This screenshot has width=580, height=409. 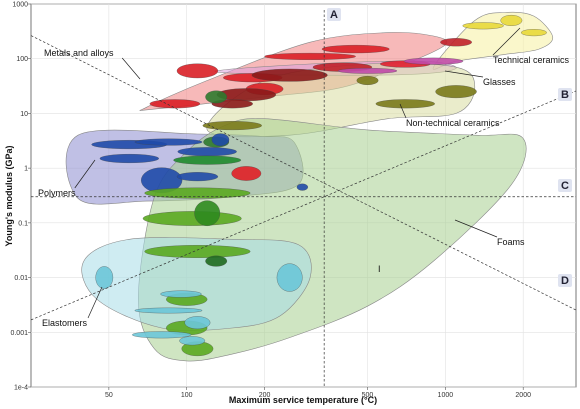 I want to click on x-tick-label: 100, so click(x=187, y=395).